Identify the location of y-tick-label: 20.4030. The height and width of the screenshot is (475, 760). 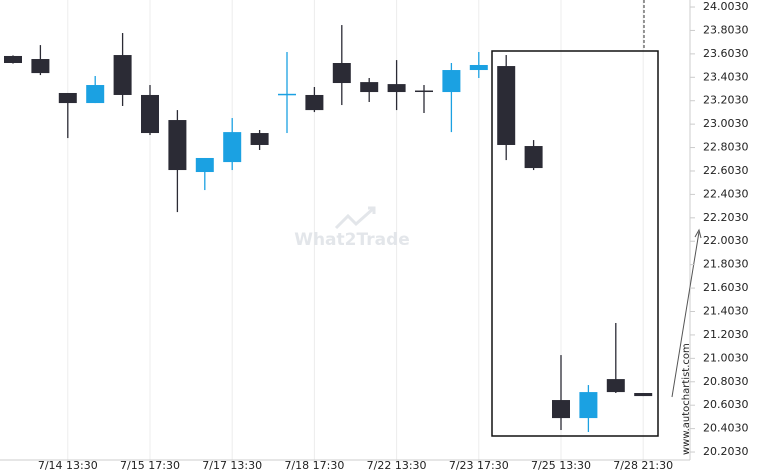
(726, 428).